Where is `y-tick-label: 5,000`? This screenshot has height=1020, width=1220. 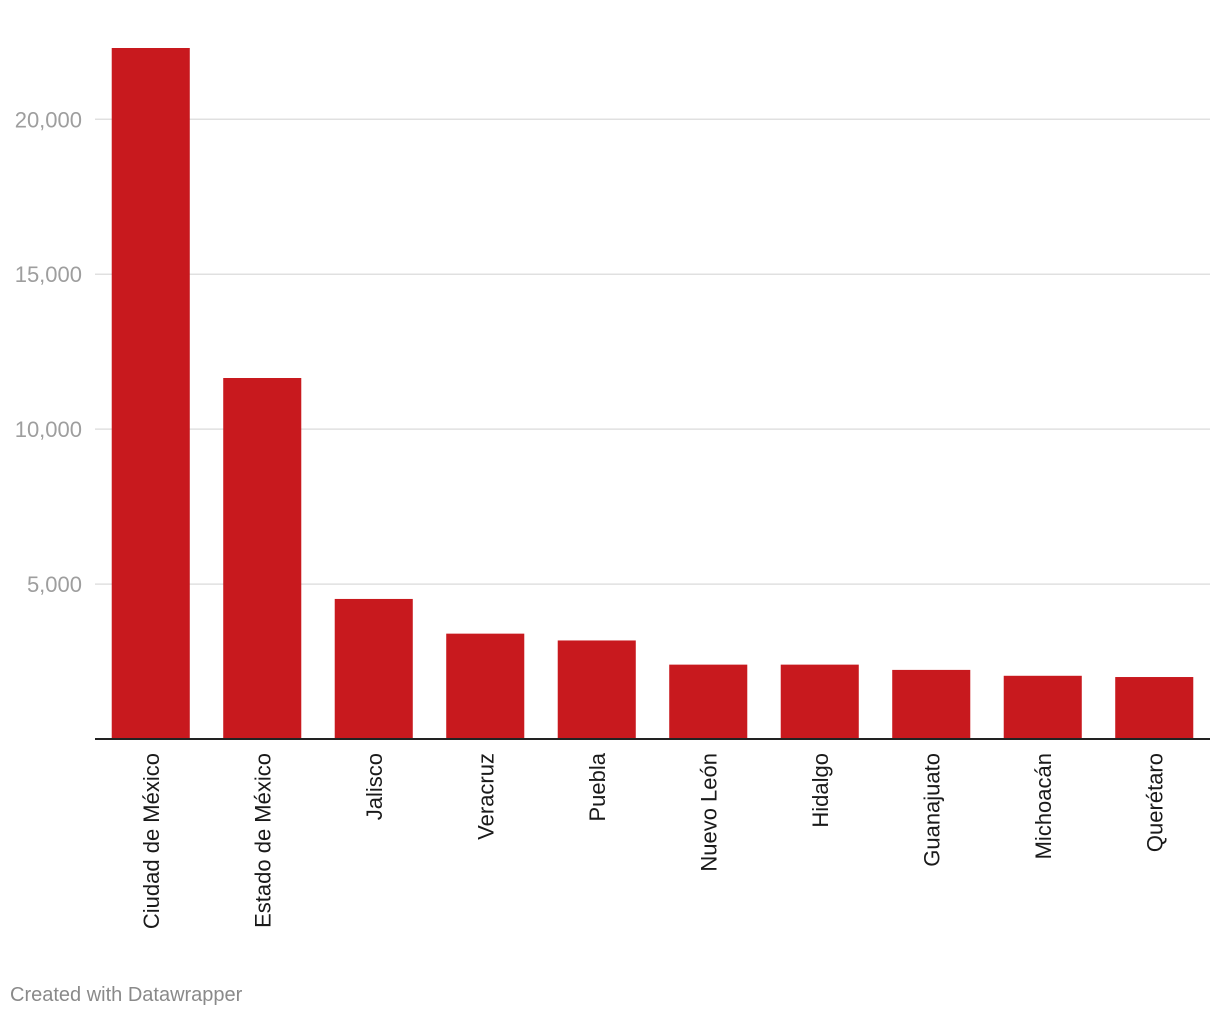
y-tick-label: 5,000 is located at coordinates (54, 584).